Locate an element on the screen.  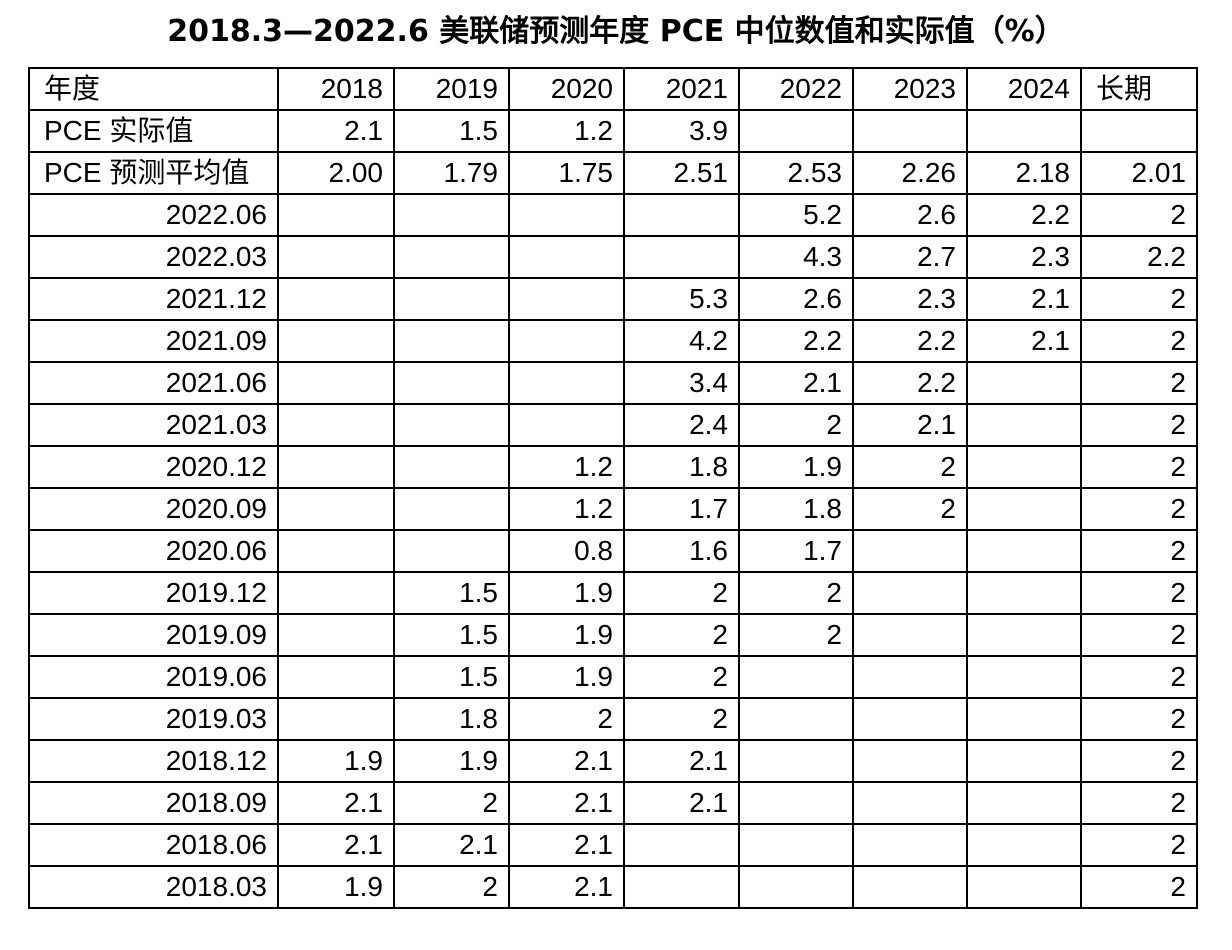
row-label: 2020.09 is located at coordinates (153, 509).